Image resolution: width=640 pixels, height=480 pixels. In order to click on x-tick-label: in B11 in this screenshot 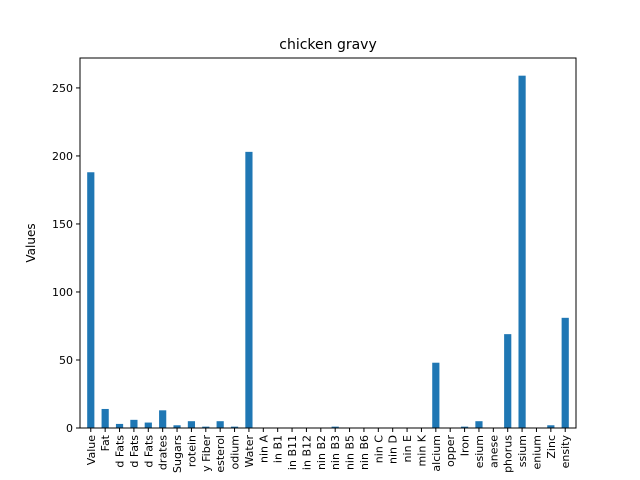, I will do `click(292, 452)`.